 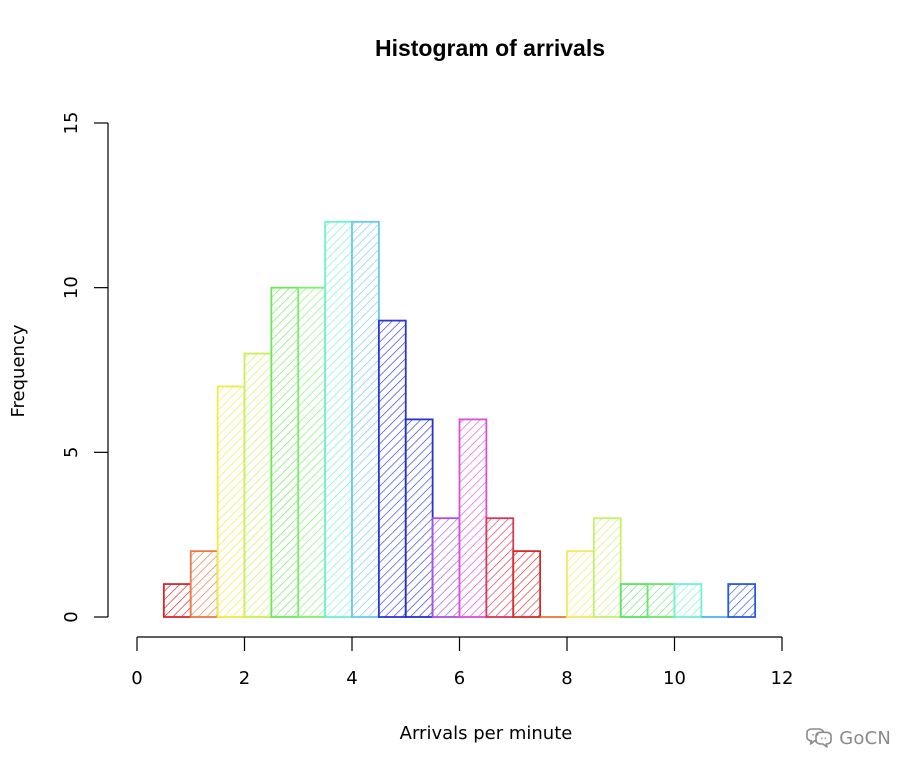 I want to click on x-tick-label: 2, so click(x=244, y=678).